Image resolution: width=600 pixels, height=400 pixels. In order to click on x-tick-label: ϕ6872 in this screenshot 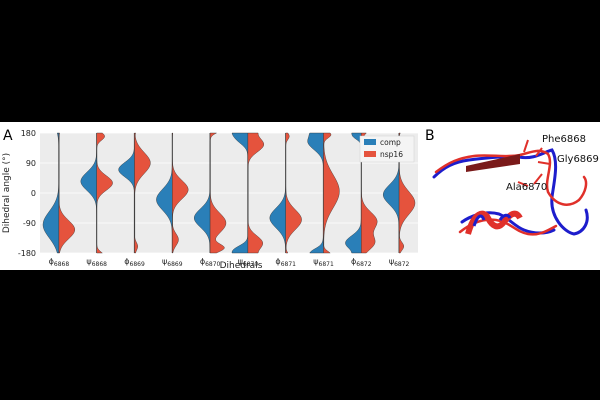, I will do `click(361, 262)`.